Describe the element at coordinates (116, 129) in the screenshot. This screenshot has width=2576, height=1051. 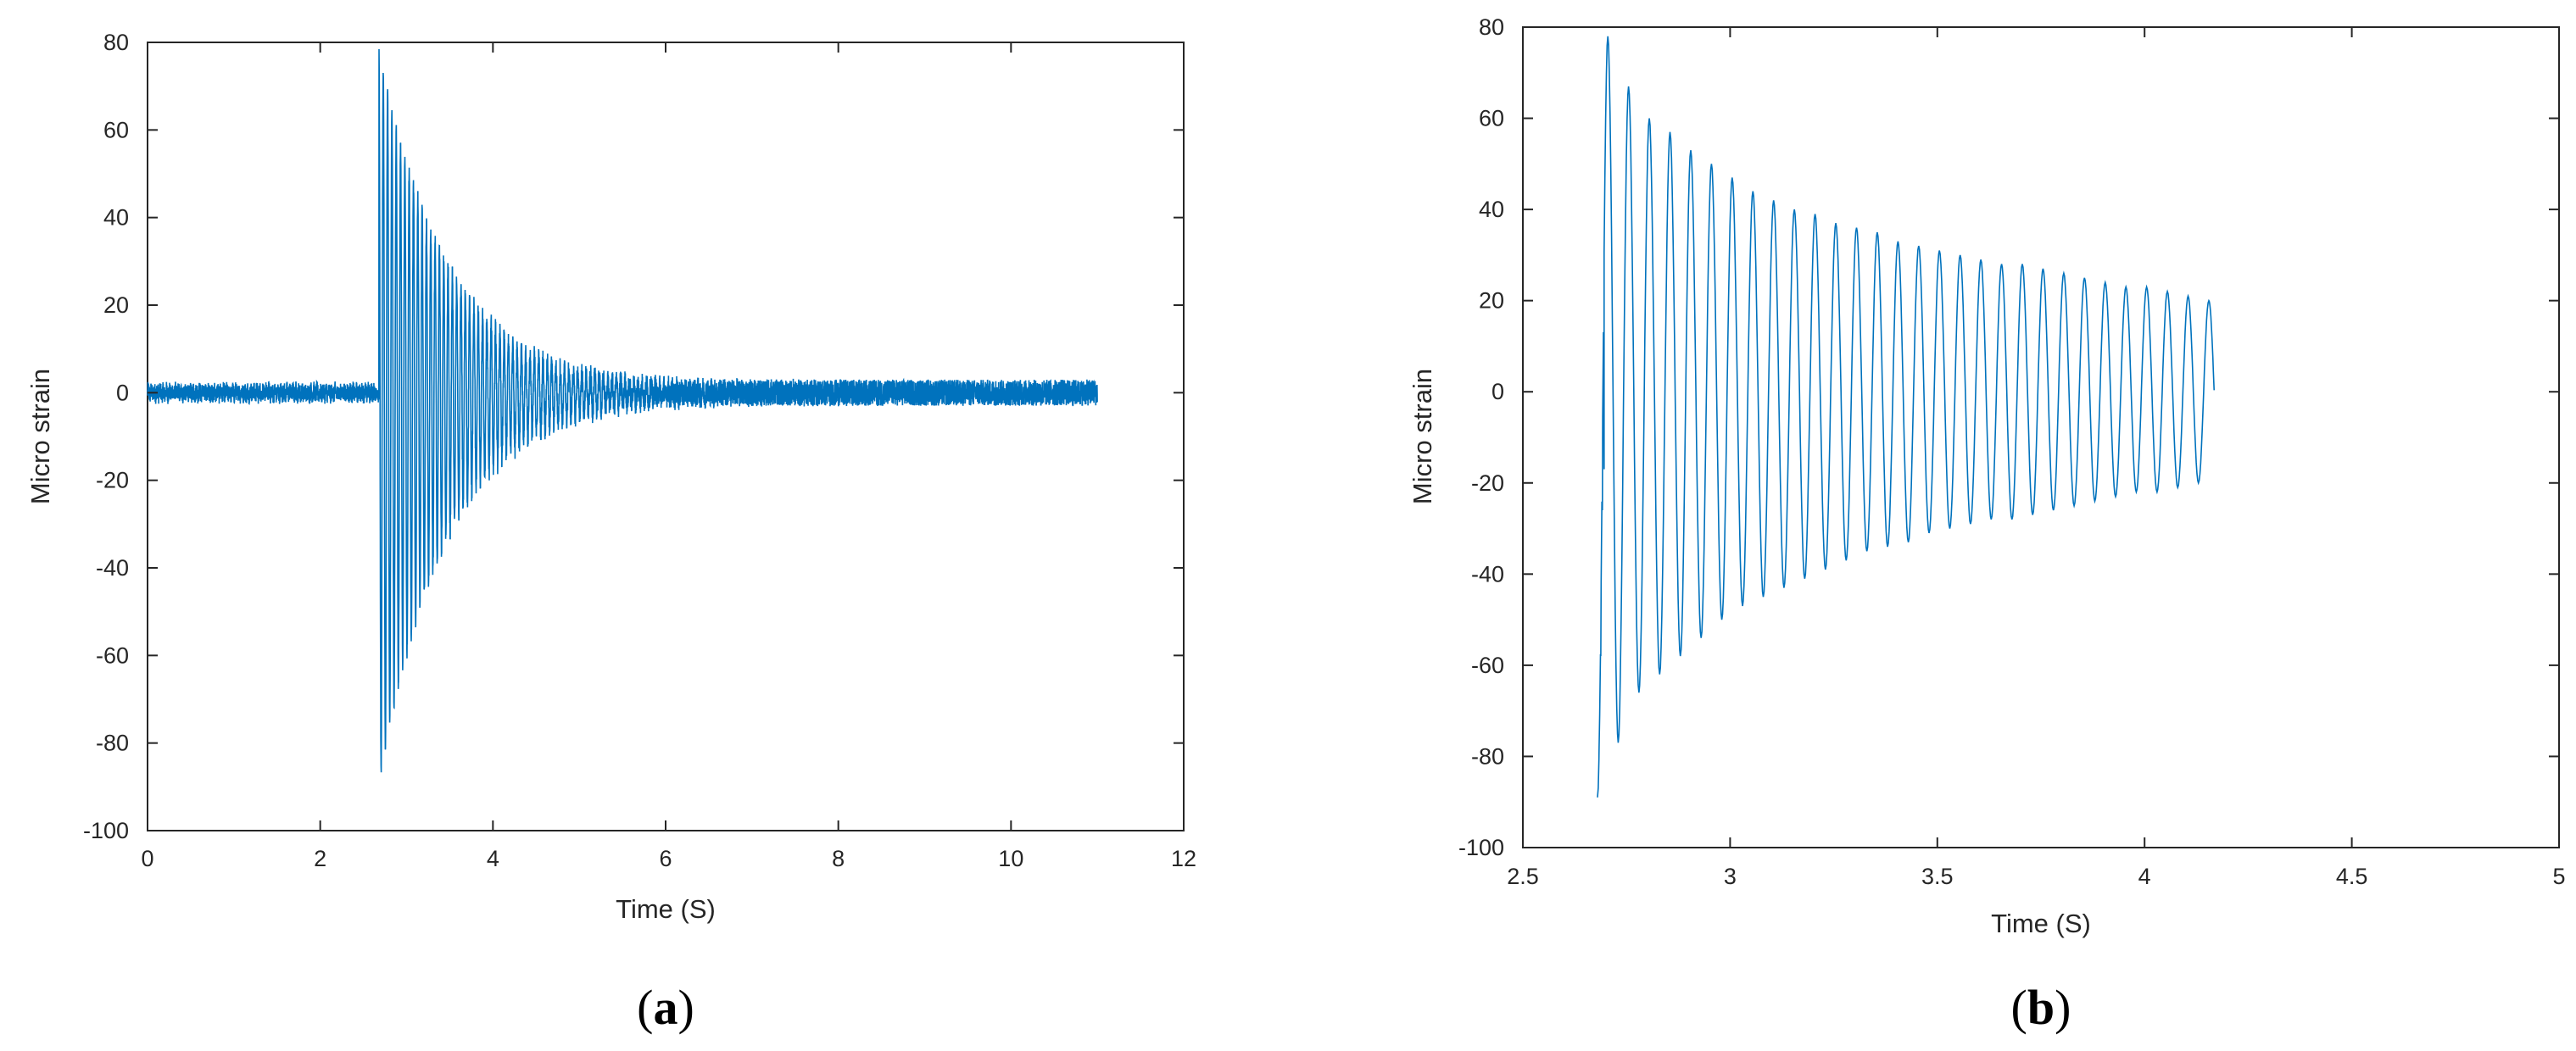
I see `chart-a-y-tick-label: 60` at that location.